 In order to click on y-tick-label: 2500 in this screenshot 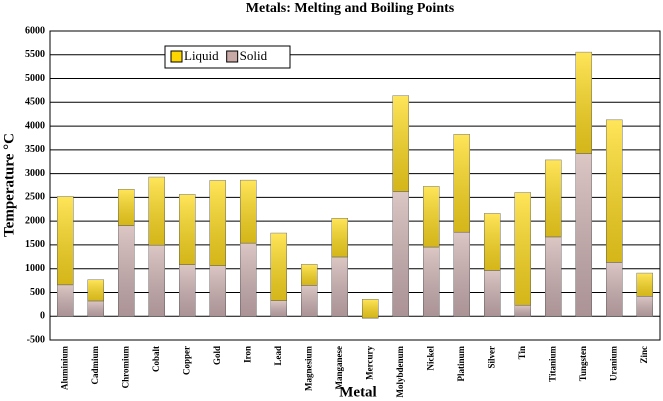, I will do `click(35, 197)`.